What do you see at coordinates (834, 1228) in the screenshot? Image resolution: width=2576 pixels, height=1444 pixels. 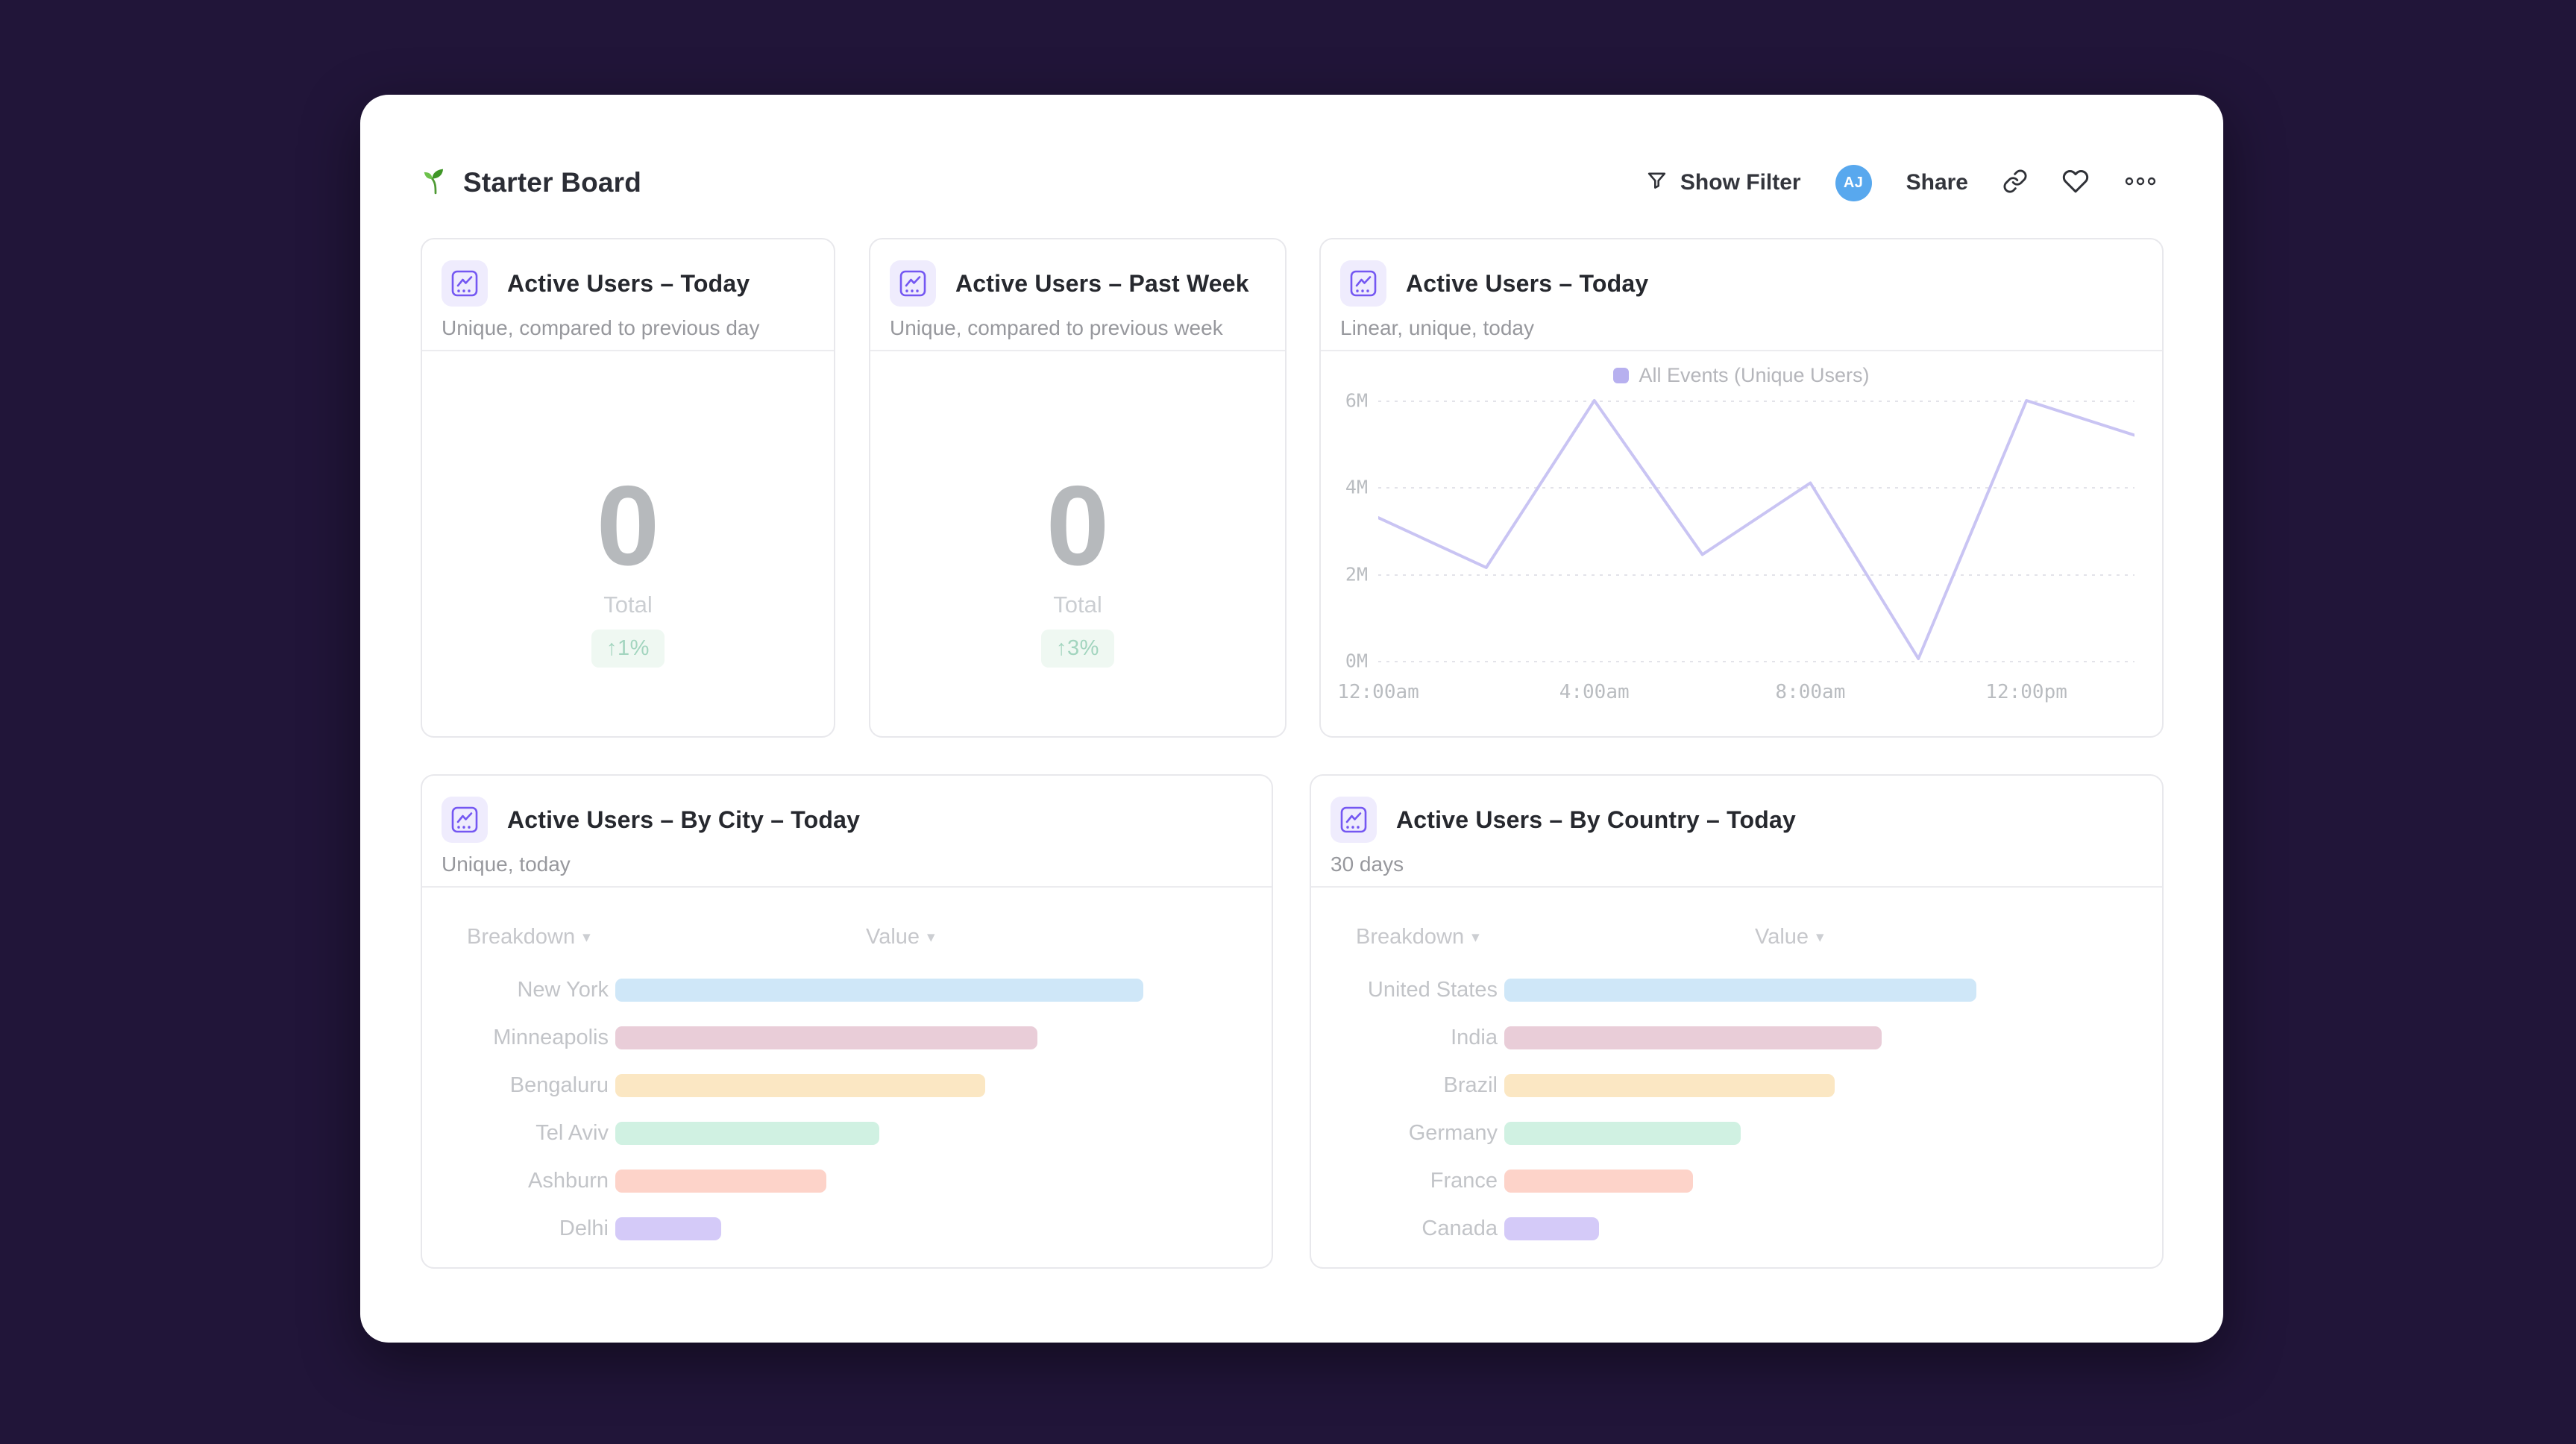 I see `table-row: Delhi` at bounding box center [834, 1228].